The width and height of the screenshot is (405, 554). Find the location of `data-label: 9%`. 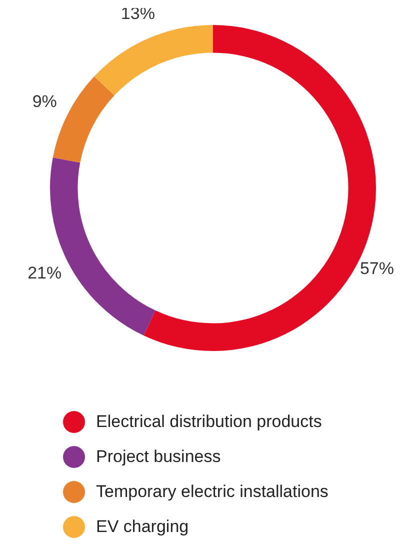

data-label: 9% is located at coordinates (44, 101).